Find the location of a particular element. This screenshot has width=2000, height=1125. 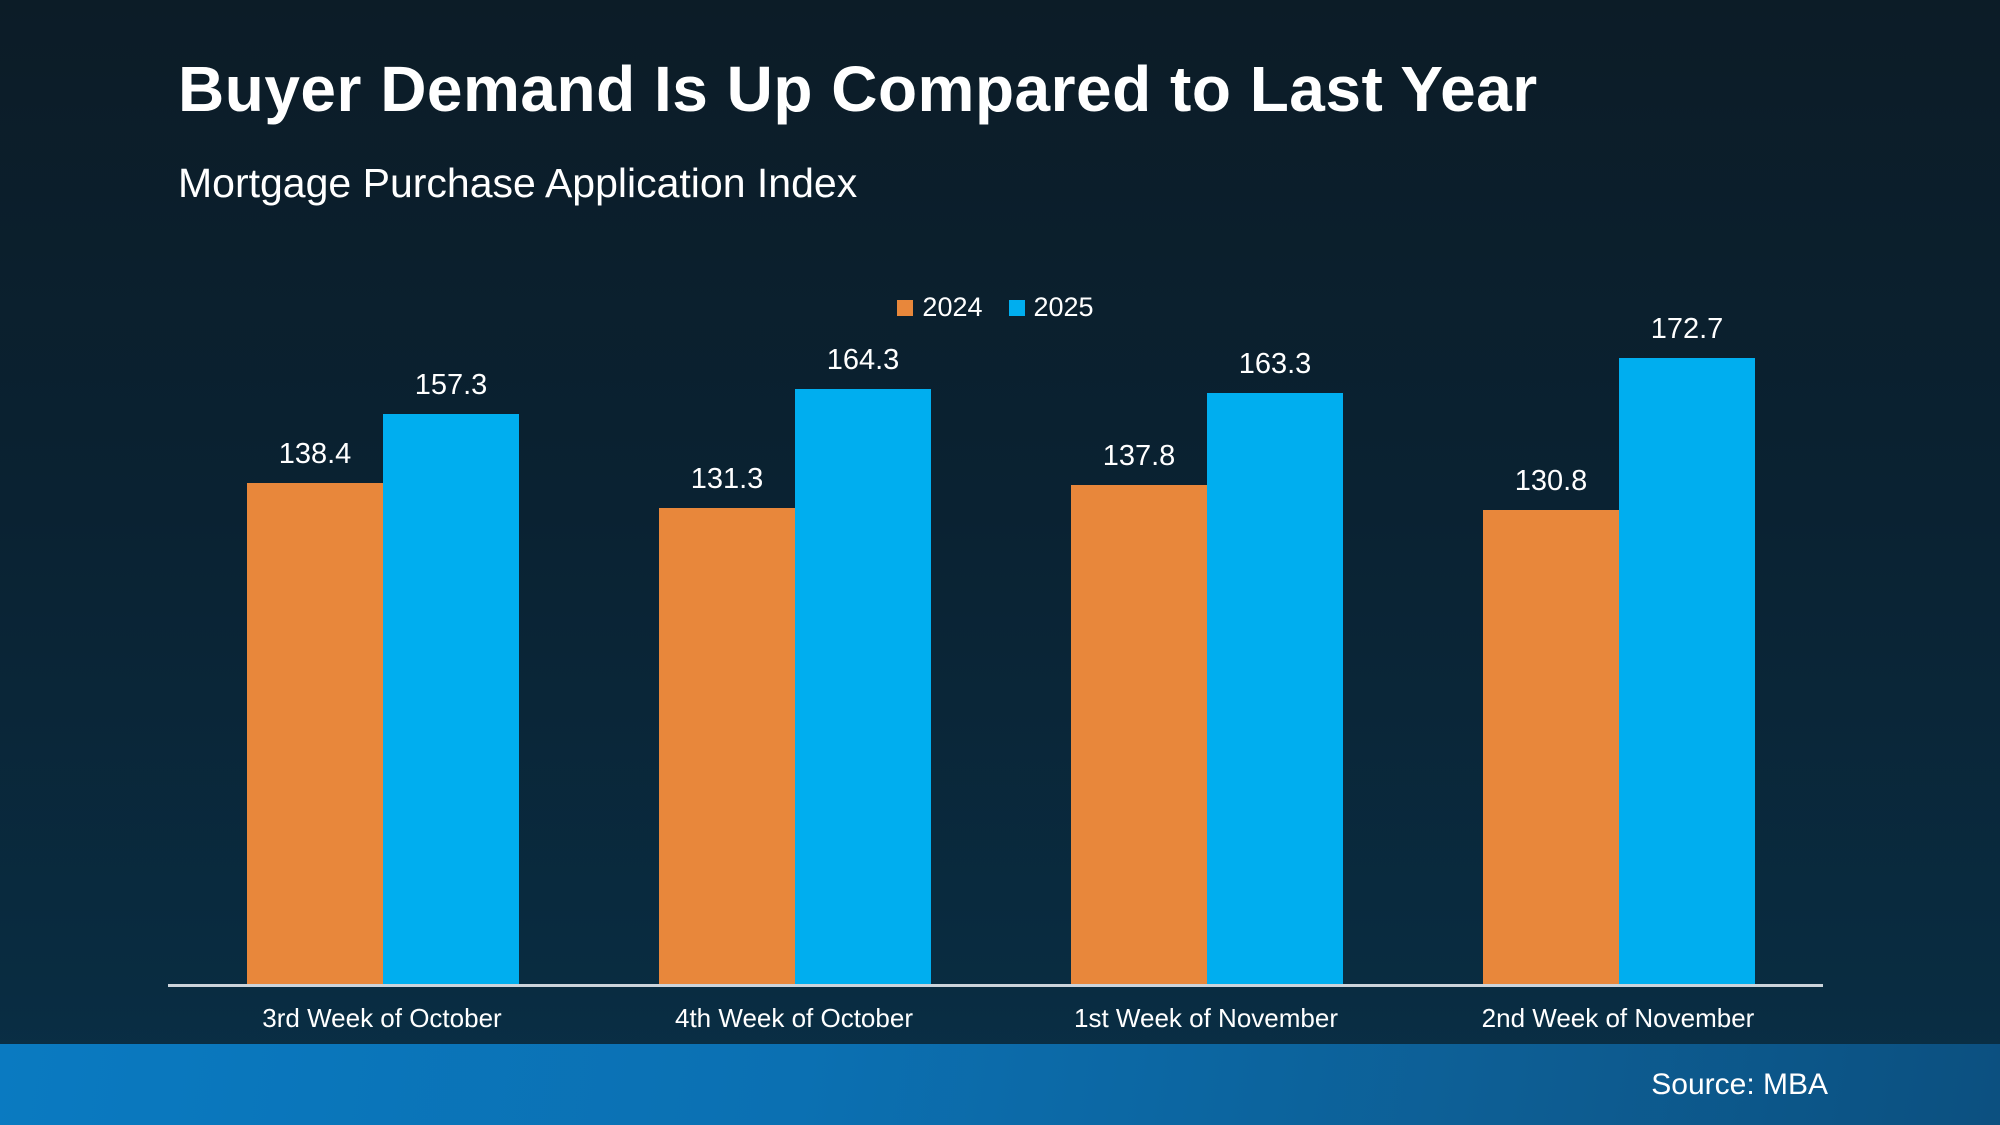

source-text: Source: MBA is located at coordinates (1739, 1084).